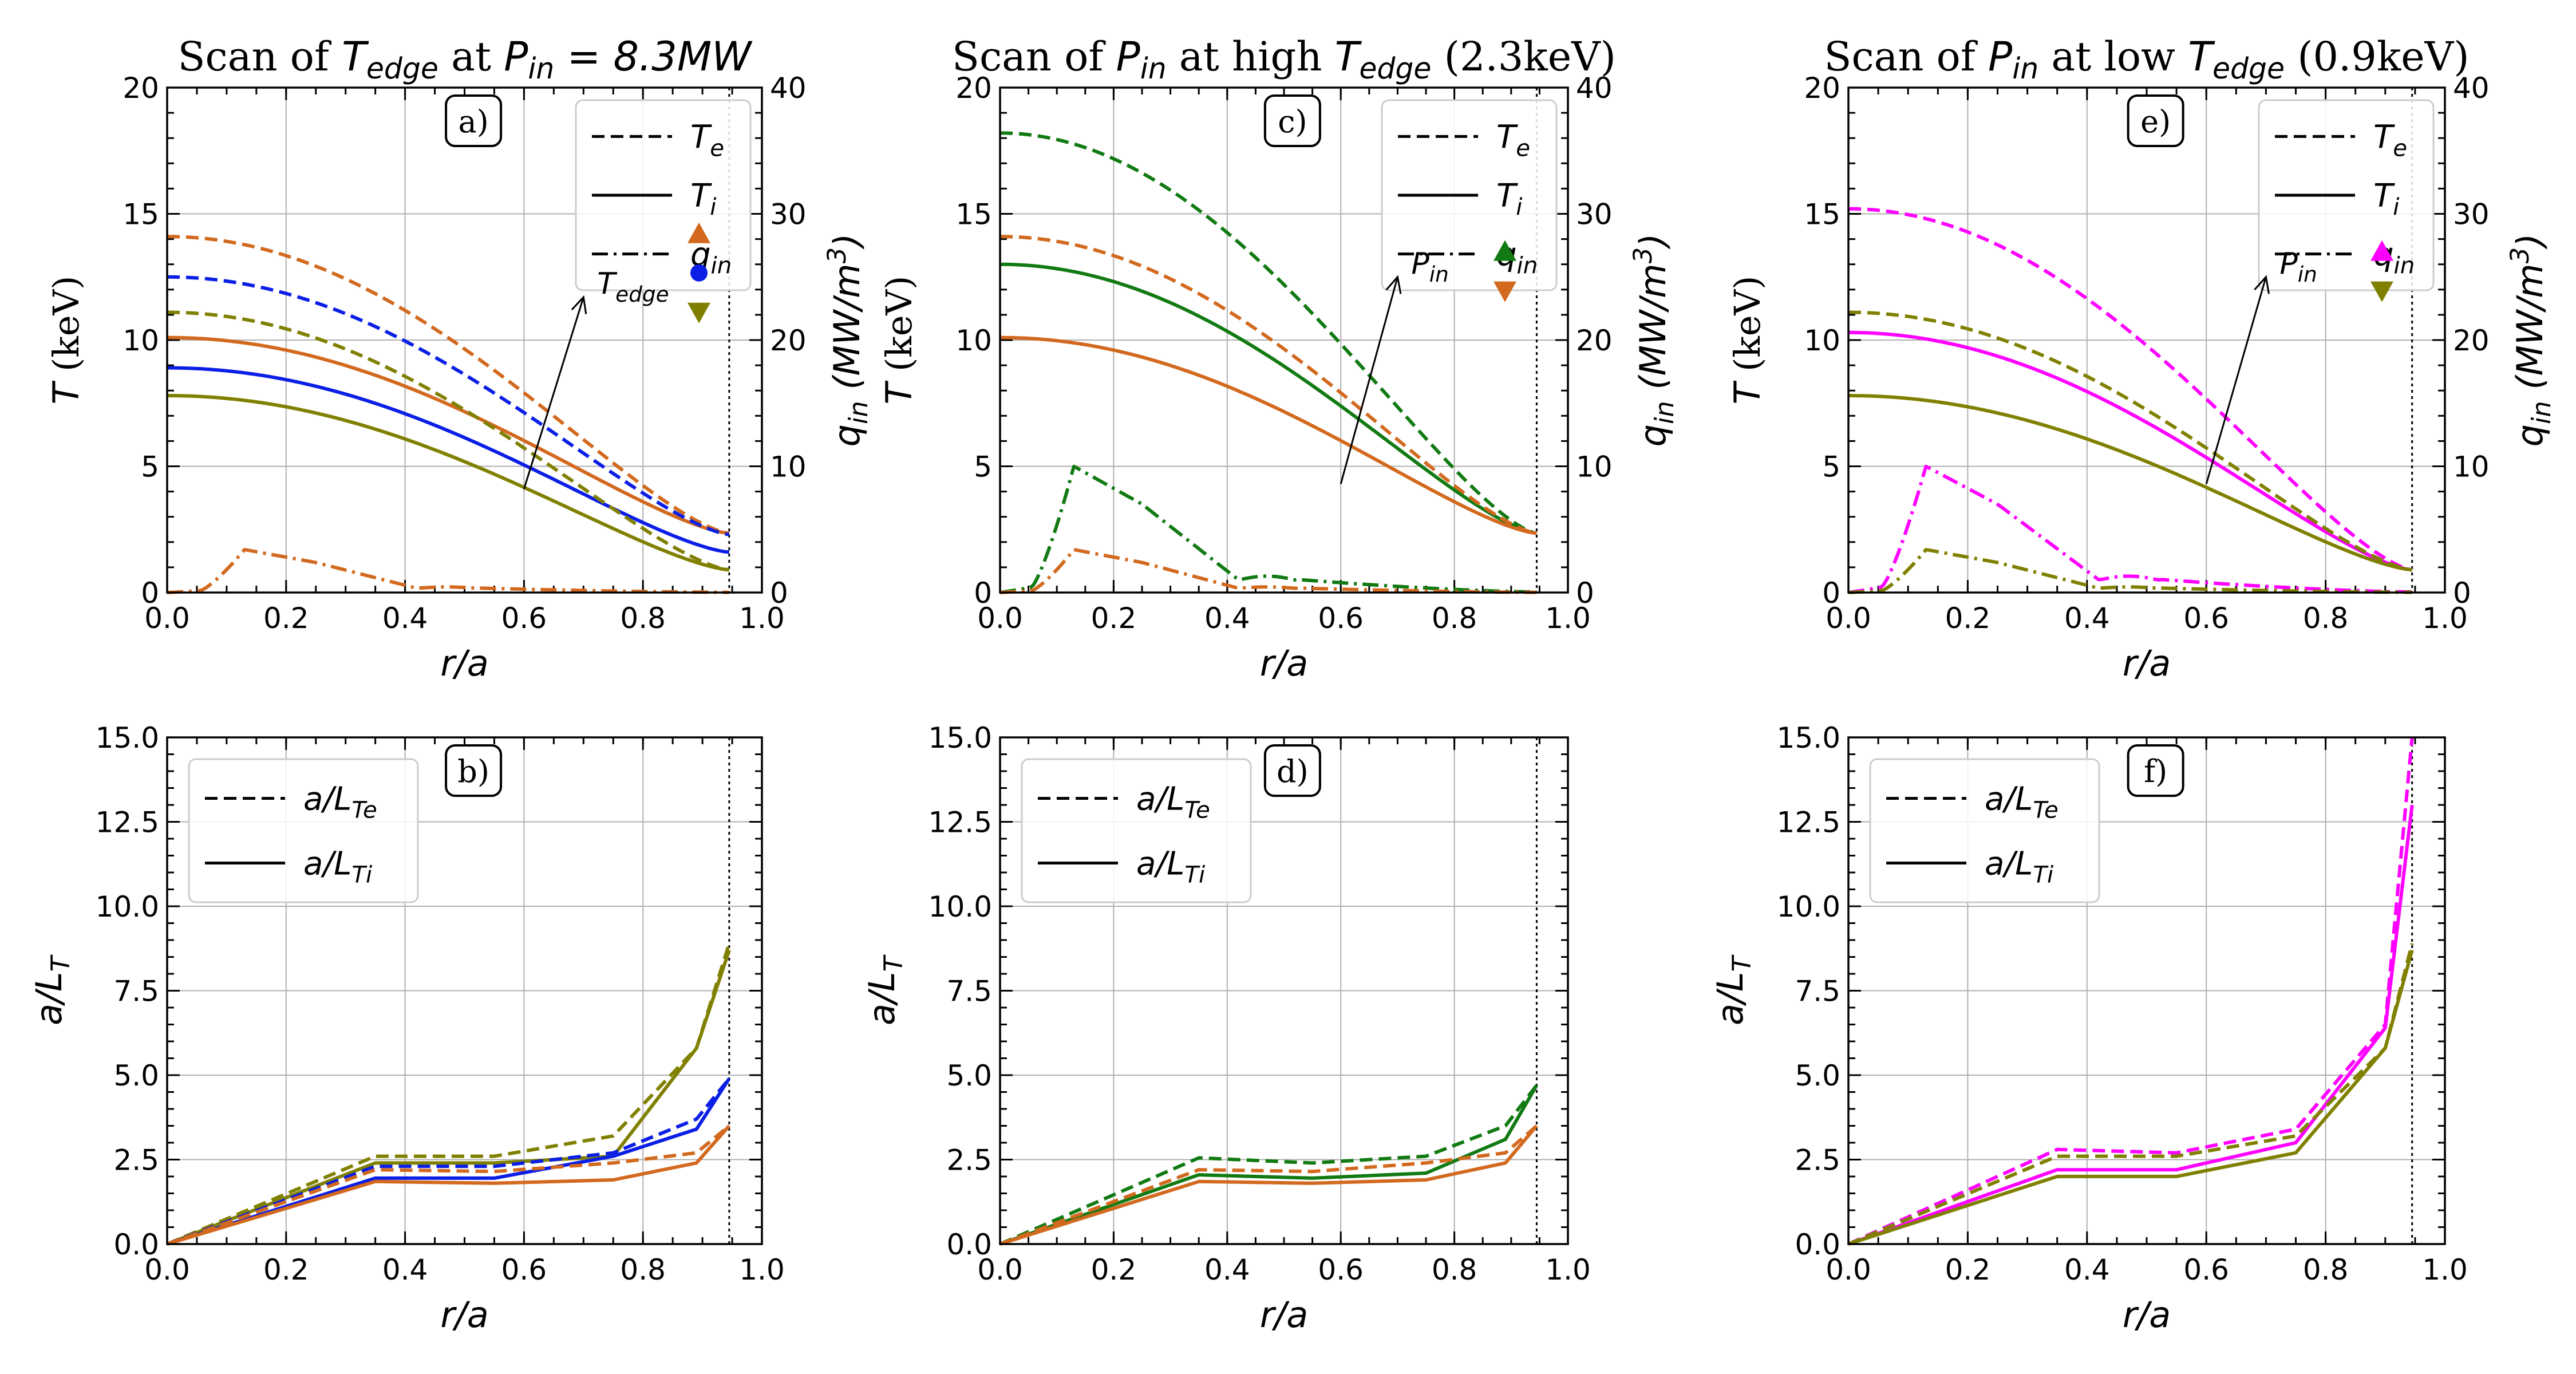 The height and width of the screenshot is (1374, 2576). I want to click on y-tick-label: 0.0, so click(969, 1245).